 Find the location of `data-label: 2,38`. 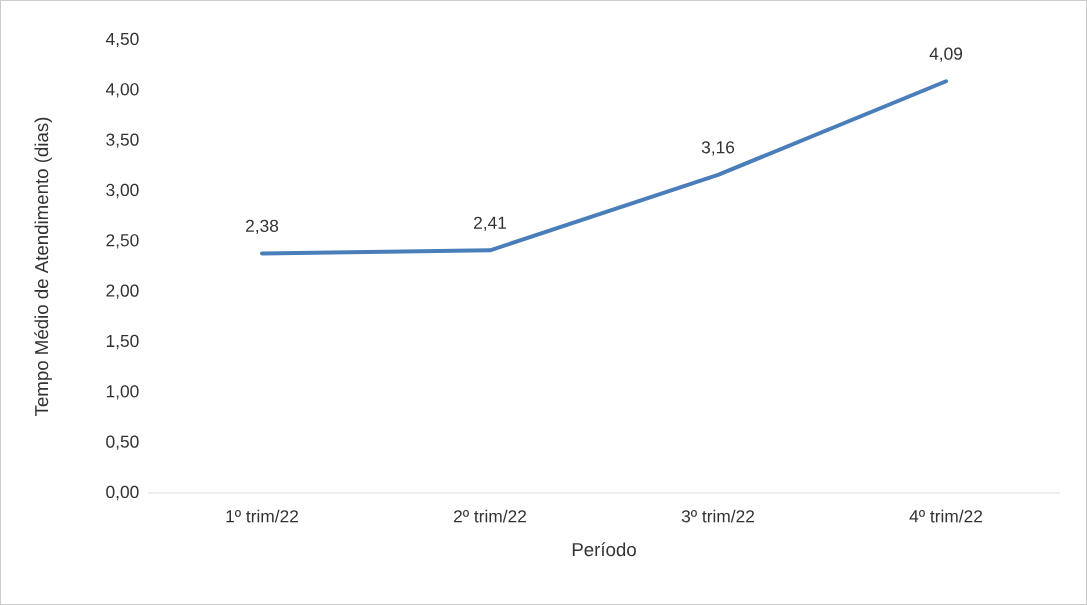

data-label: 2,38 is located at coordinates (262, 227).